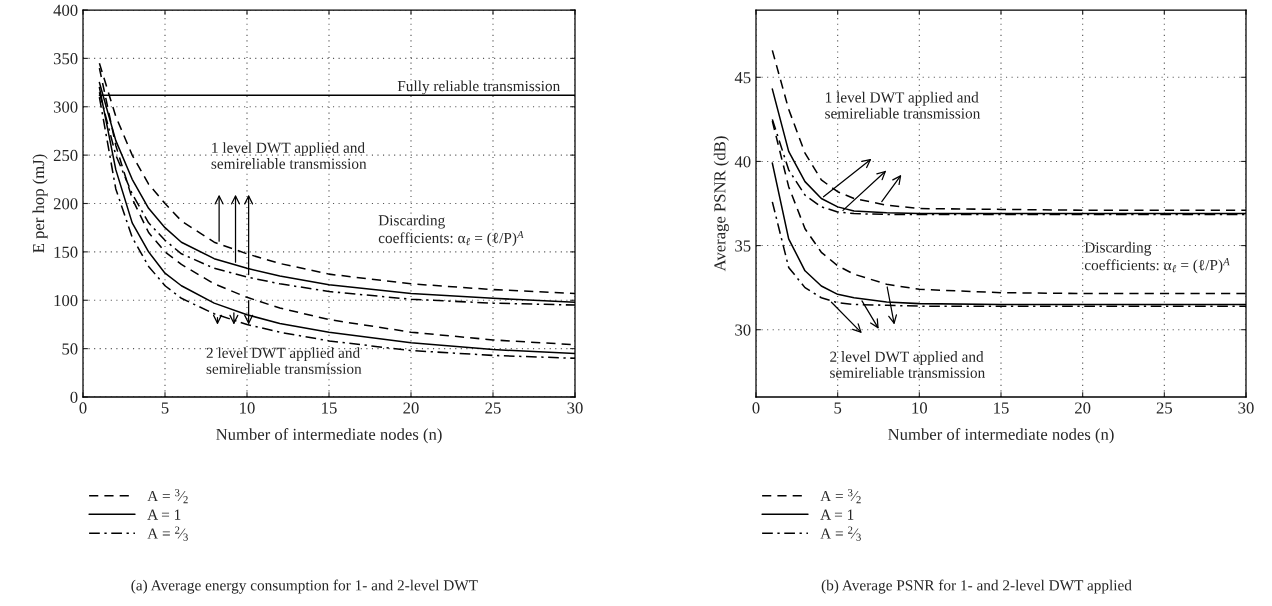  Describe the element at coordinates (976, 586) in the screenshot. I see `text: (b) Average PSNR for 1- and 2-level DWT applied` at that location.